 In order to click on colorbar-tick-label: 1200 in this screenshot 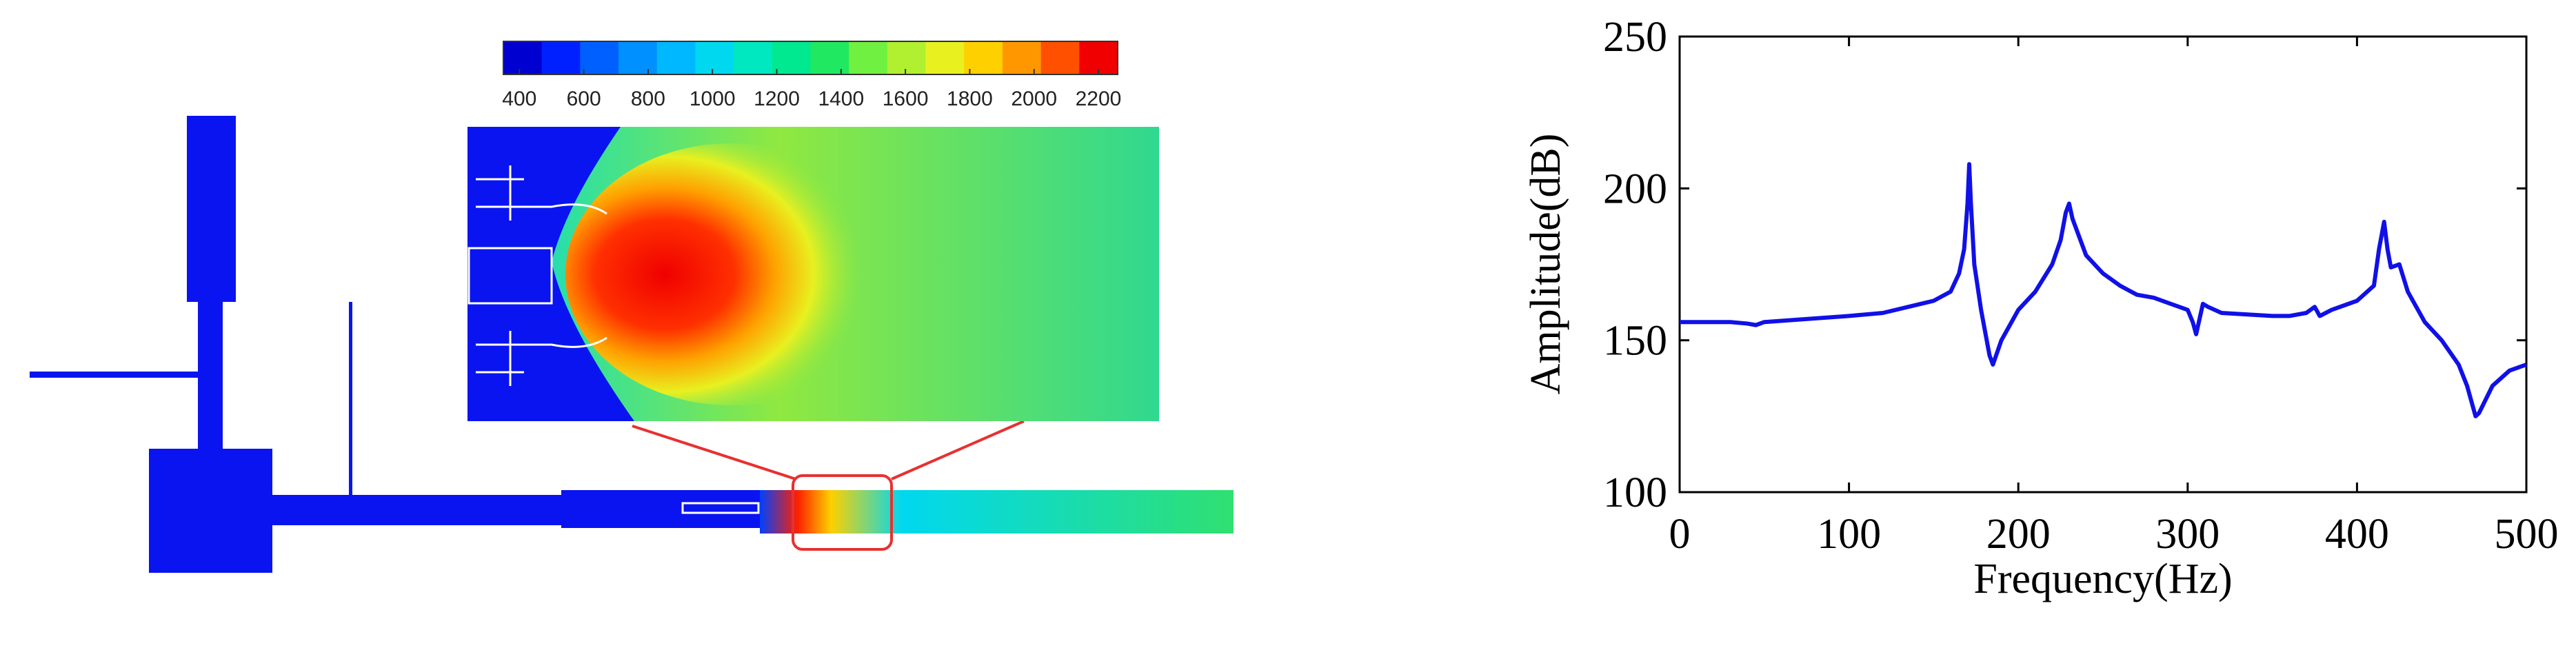, I will do `click(777, 99)`.